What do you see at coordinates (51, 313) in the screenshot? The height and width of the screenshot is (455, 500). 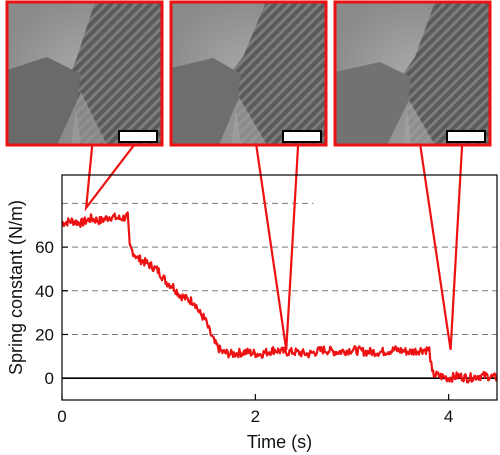 I see `y-axis-ticks: 0 20 40 60` at bounding box center [51, 313].